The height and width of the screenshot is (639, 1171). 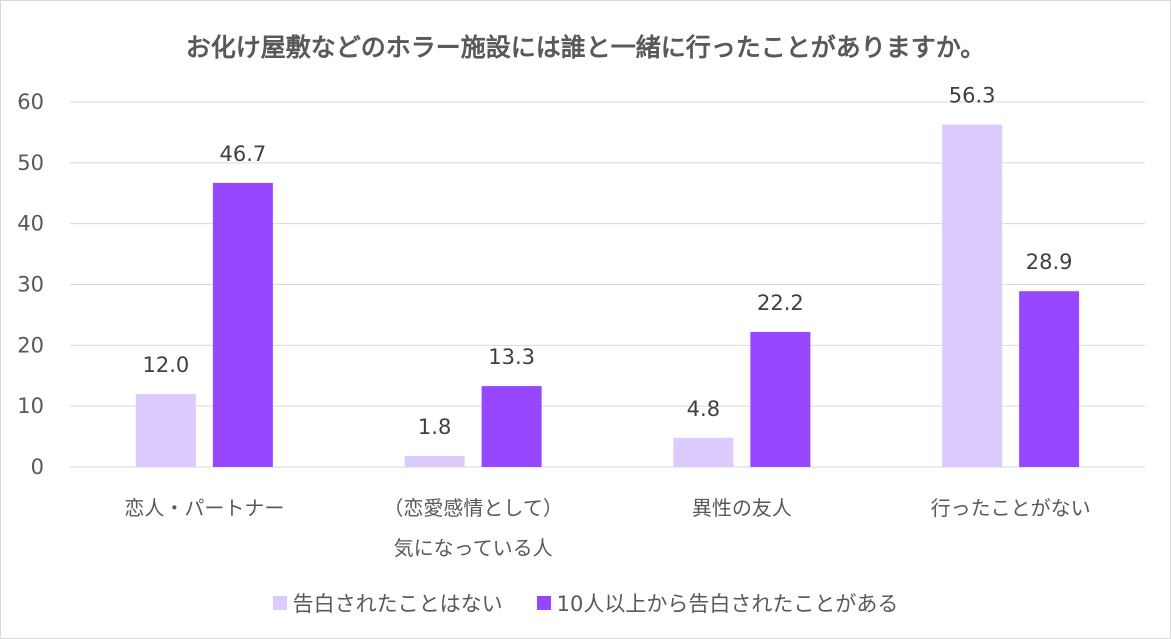 What do you see at coordinates (473, 548) in the screenshot?
I see `x-tick-label: 気になっている人` at bounding box center [473, 548].